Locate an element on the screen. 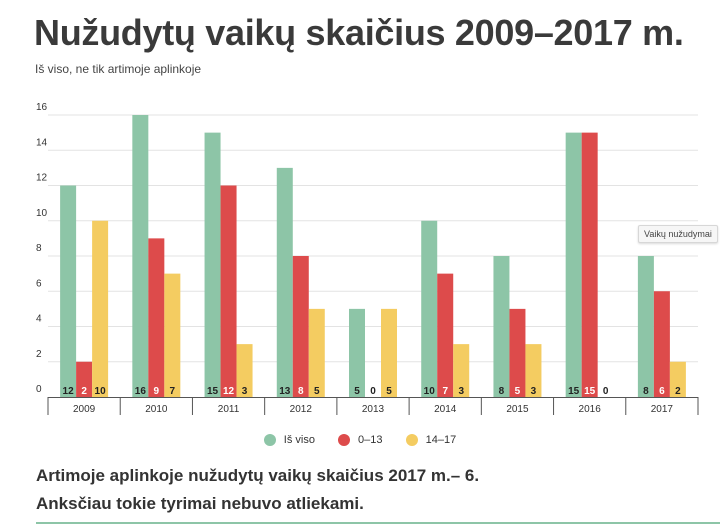 The height and width of the screenshot is (531, 720). legend-dot-total is located at coordinates (269, 440).